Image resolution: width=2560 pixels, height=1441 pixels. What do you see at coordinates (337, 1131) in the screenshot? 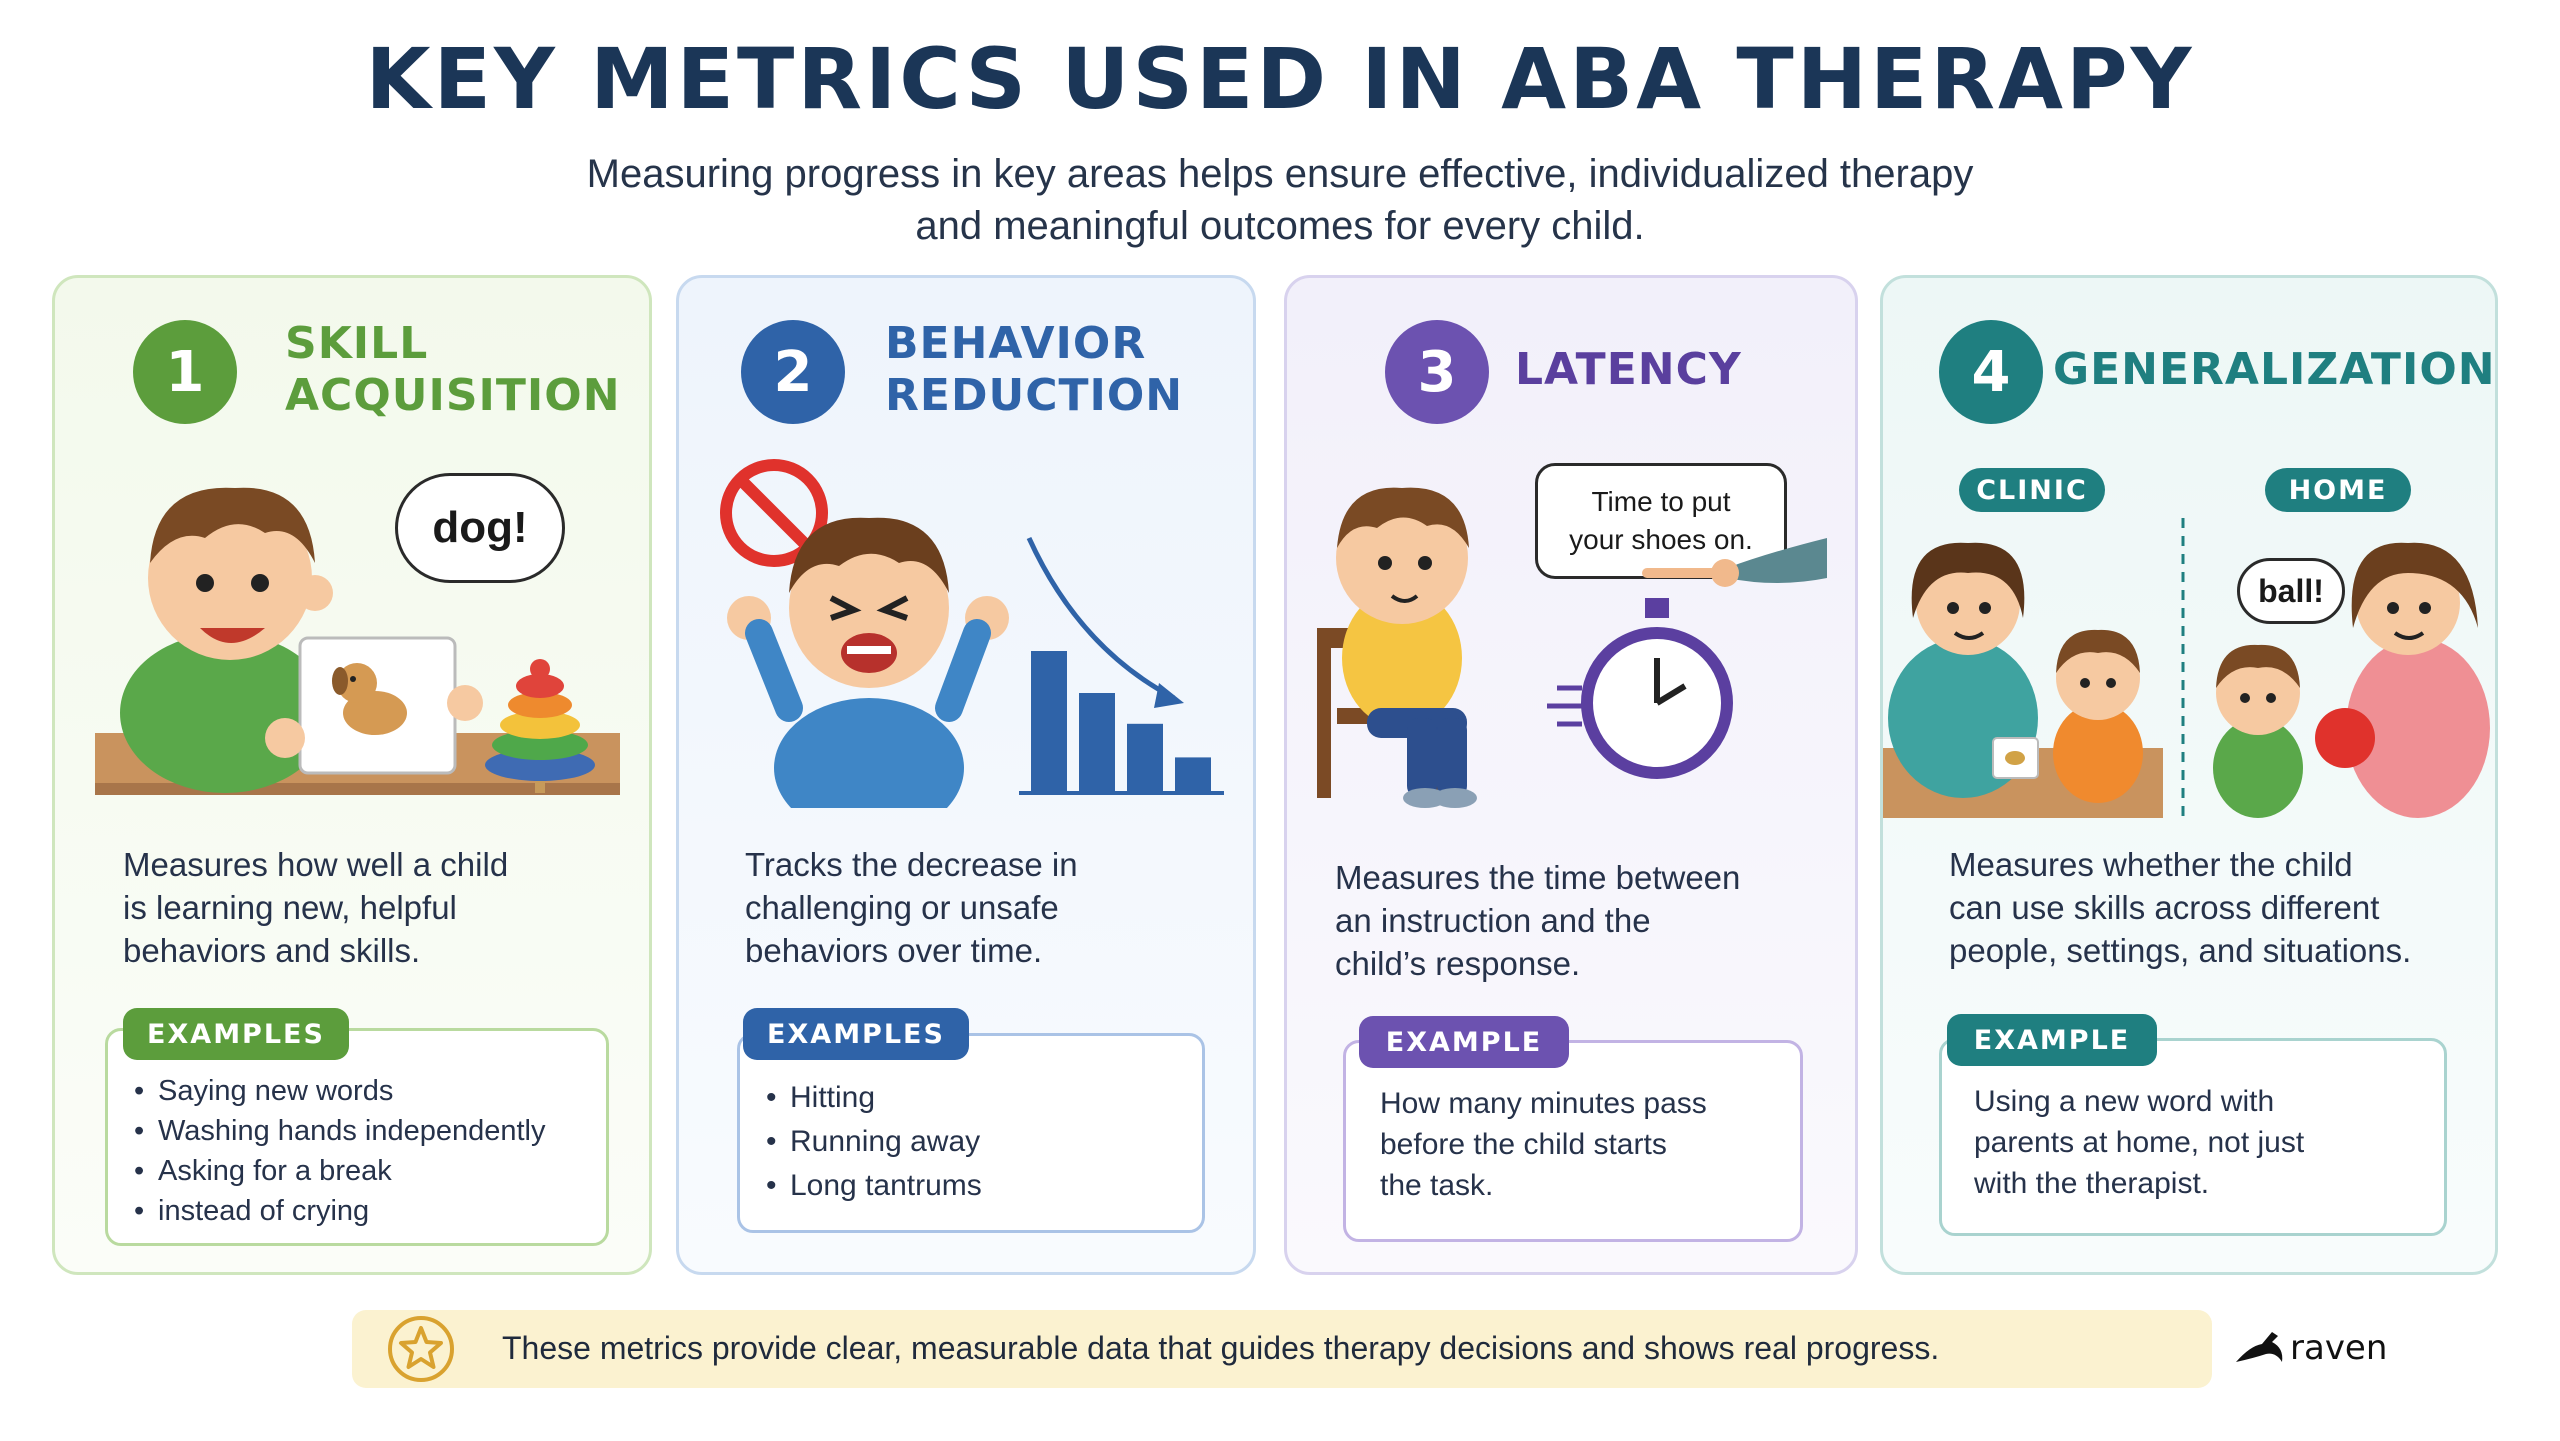
I see `list-item: Washing hands independently` at bounding box center [337, 1131].